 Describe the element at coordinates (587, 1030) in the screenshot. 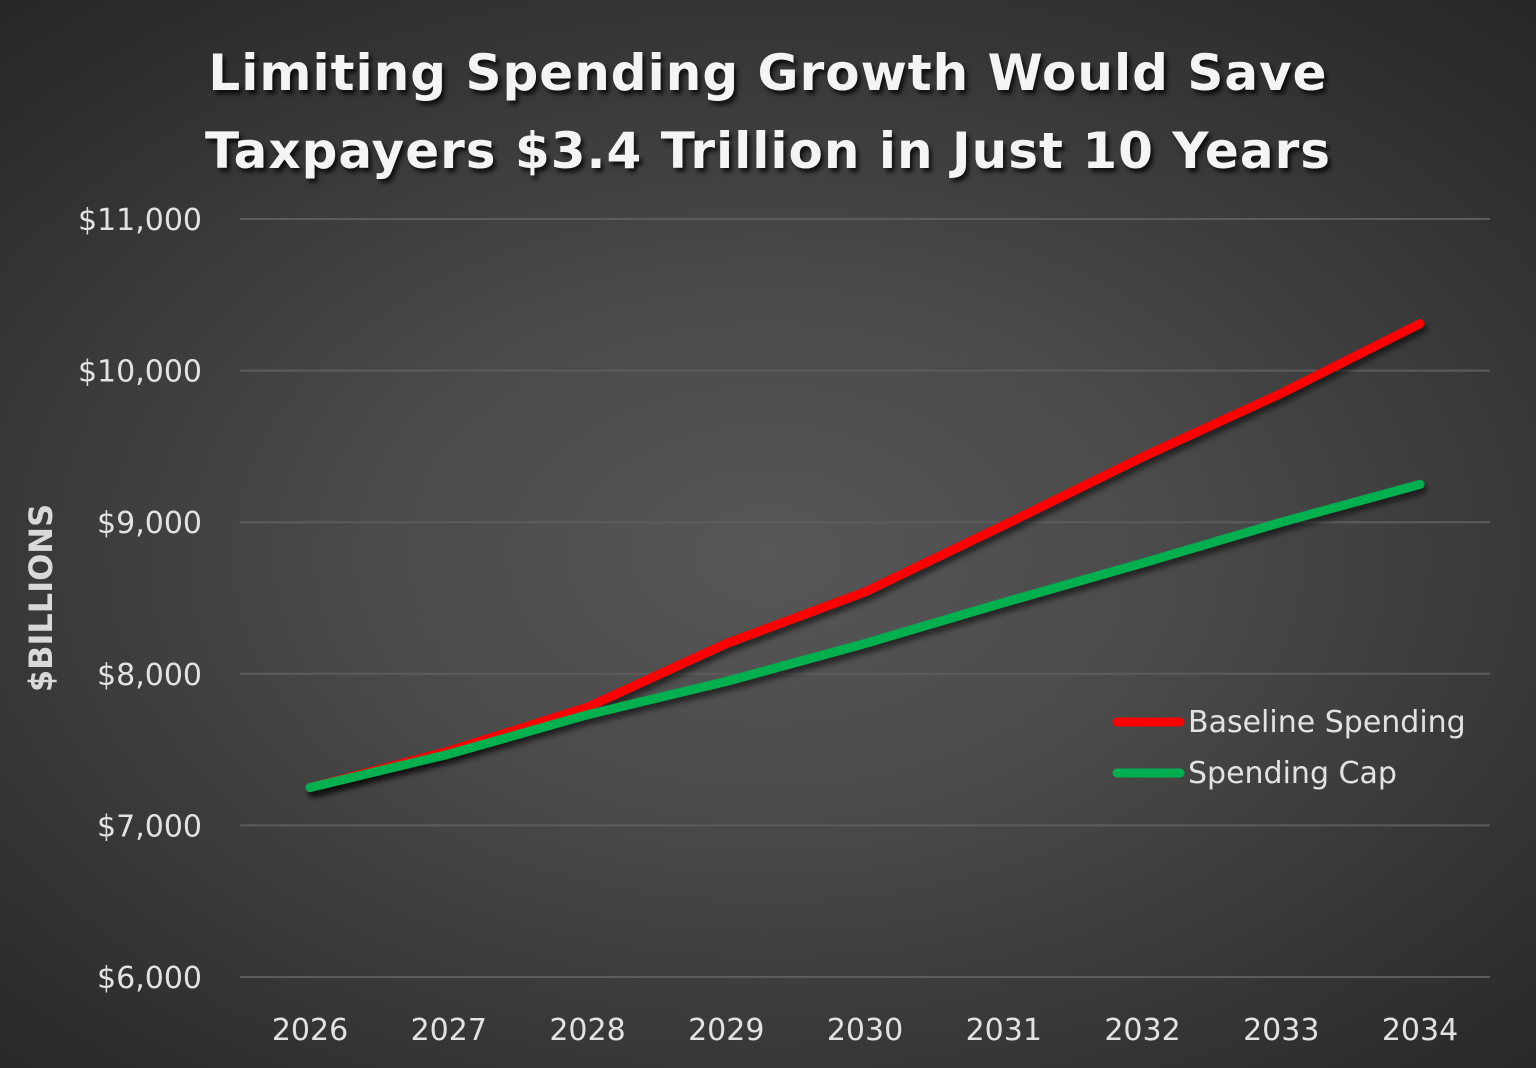

I see `x-tick-label: 2028` at that location.